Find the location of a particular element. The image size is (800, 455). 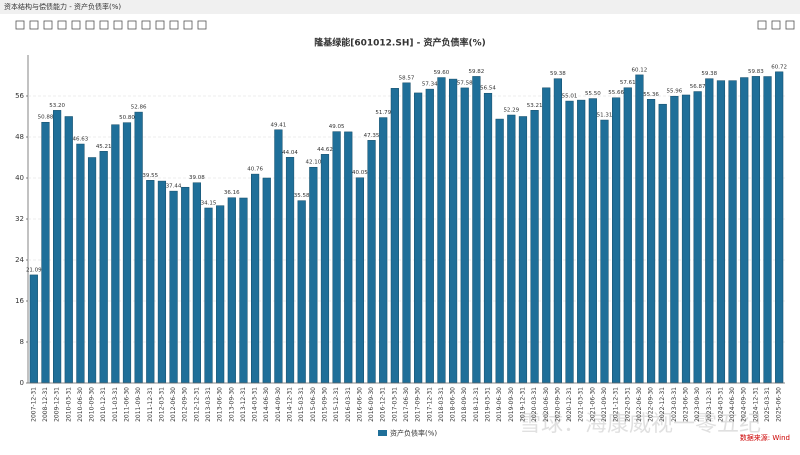

data-label: 40.76 is located at coordinates (255, 170).